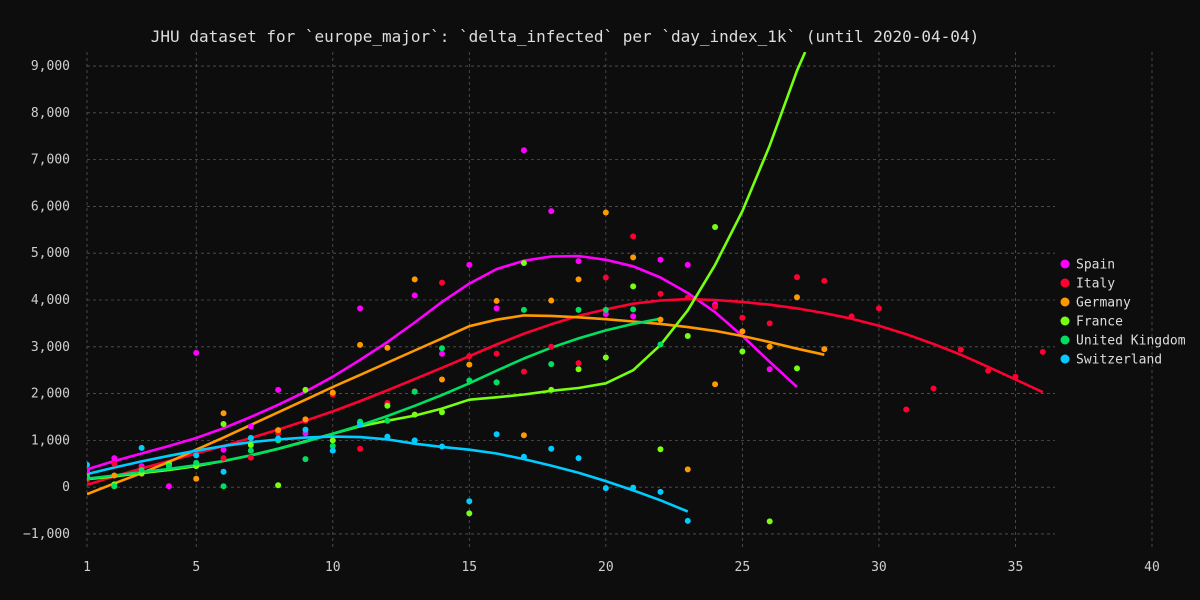 Image resolution: width=1200 pixels, height=600 pixels. Describe the element at coordinates (50, 206) in the screenshot. I see `y-tick-label: 6,000` at that location.